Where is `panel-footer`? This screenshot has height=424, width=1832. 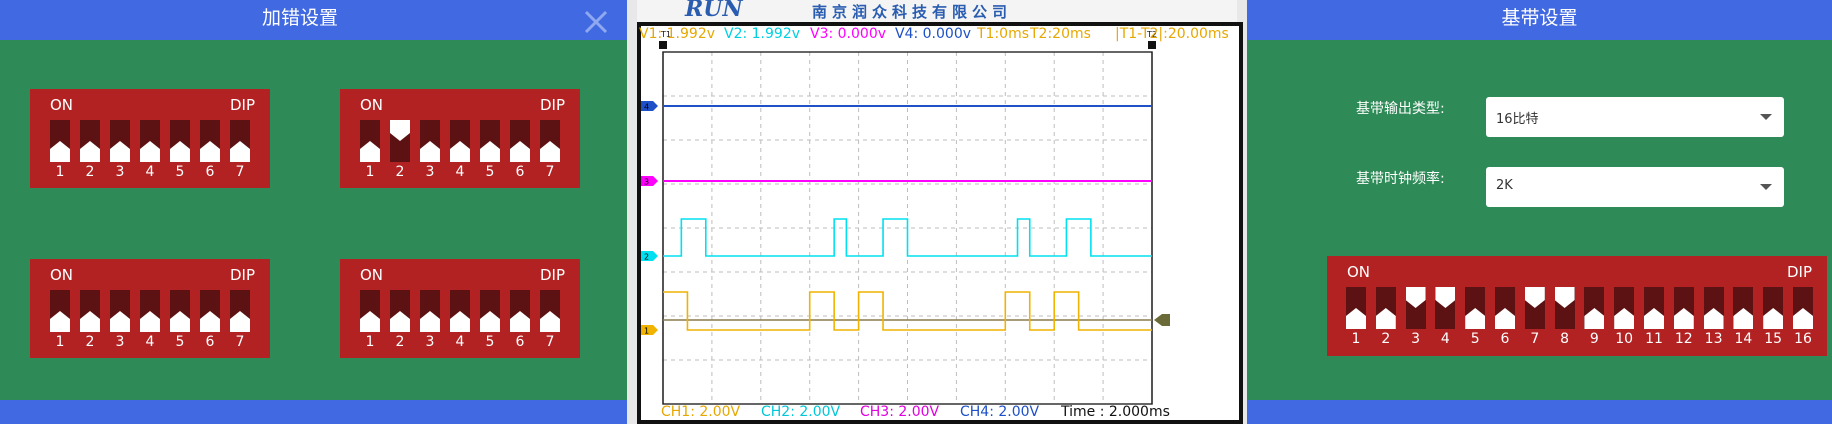
panel-footer is located at coordinates (1539, 412).